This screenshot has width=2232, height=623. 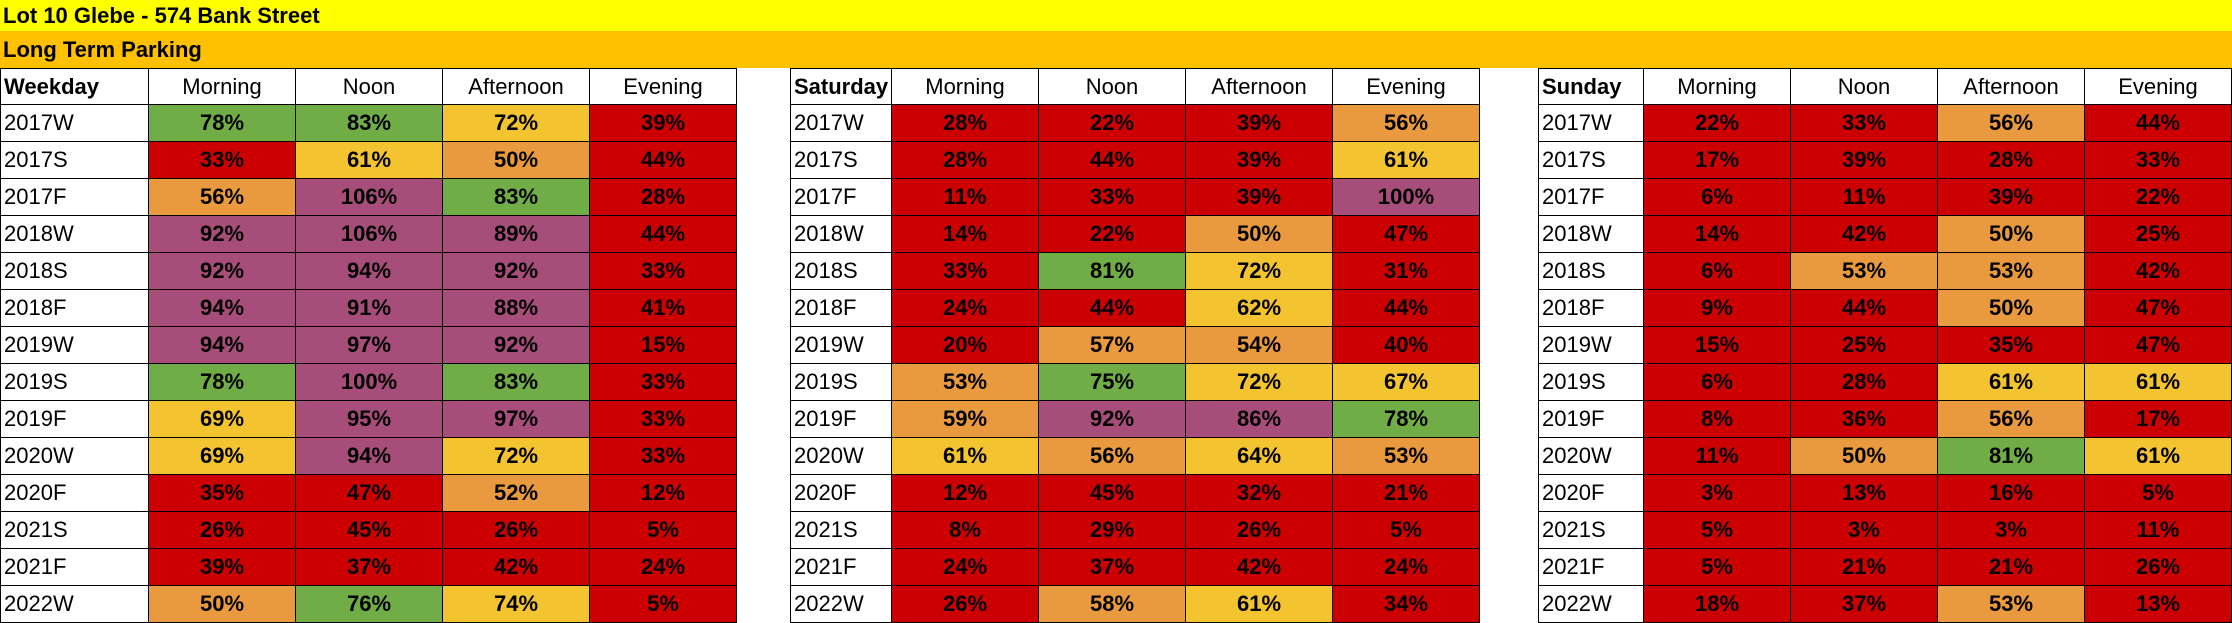 What do you see at coordinates (1717, 86) in the screenshot?
I see `period-header-cell: Morning` at bounding box center [1717, 86].